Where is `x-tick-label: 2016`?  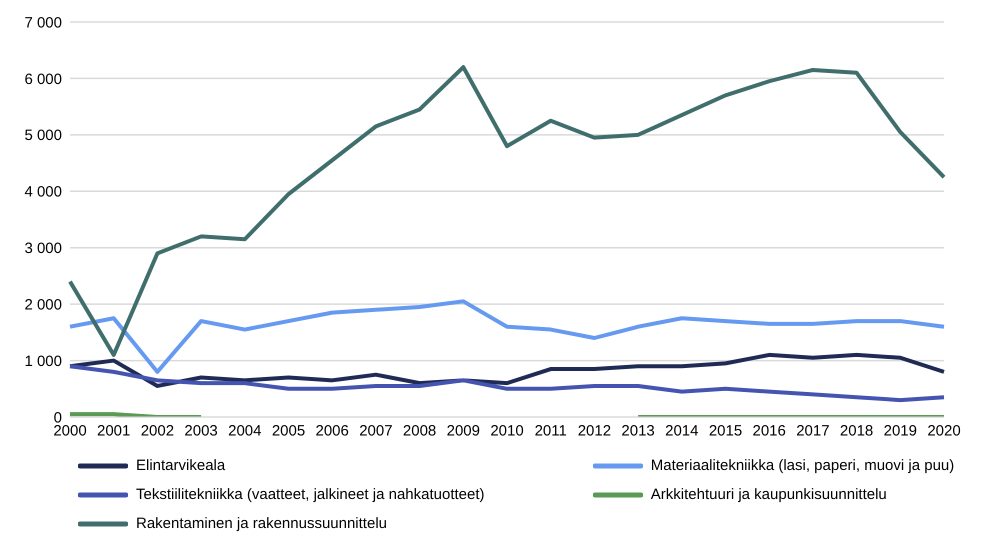
x-tick-label: 2016 is located at coordinates (769, 431).